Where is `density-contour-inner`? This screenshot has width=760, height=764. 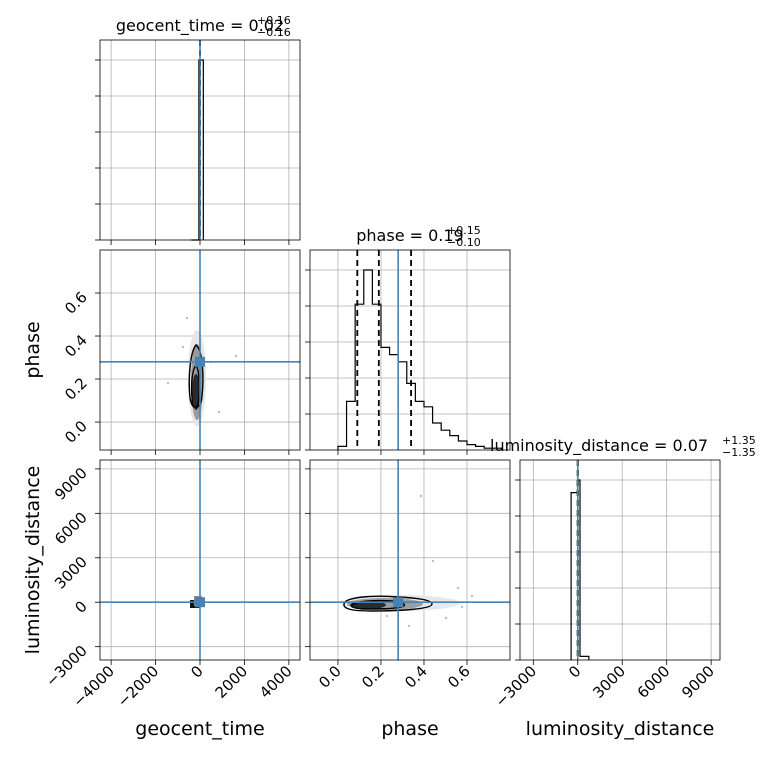
density-contour-inner is located at coordinates (378, 604).